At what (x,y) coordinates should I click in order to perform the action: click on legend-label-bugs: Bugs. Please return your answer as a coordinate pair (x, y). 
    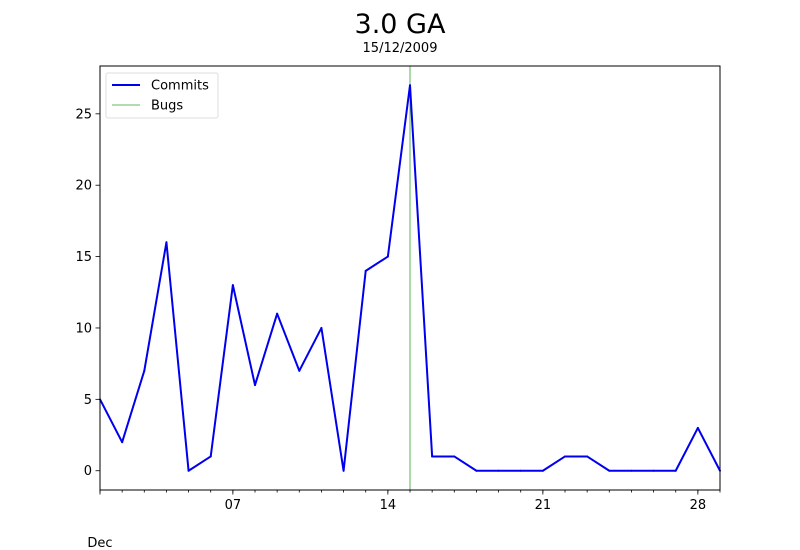
    Looking at the image, I should click on (167, 106).